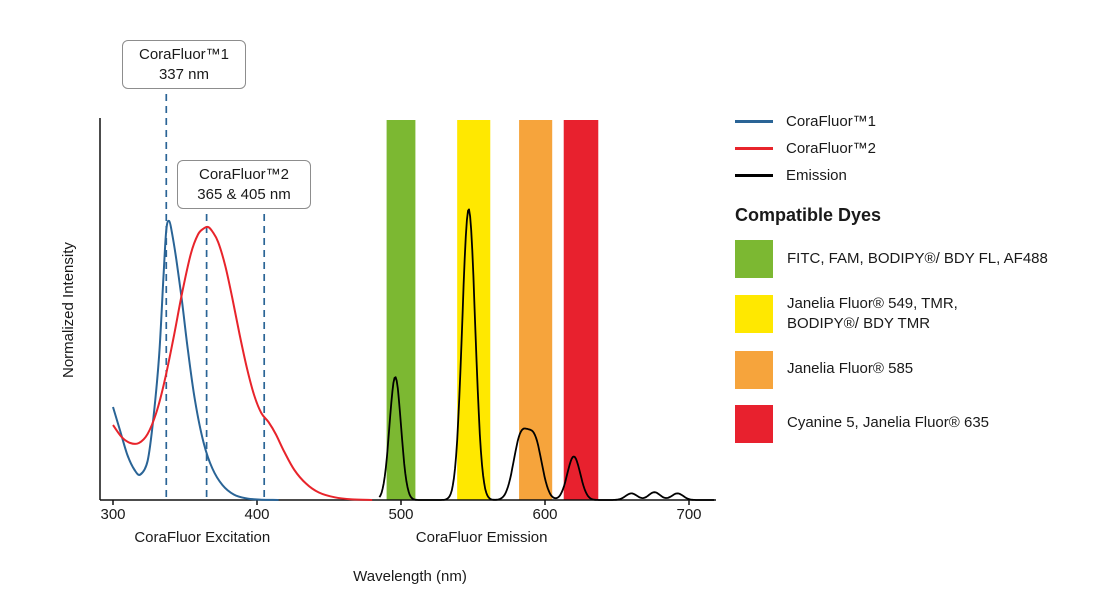 The height and width of the screenshot is (612, 1110). What do you see at coordinates (545, 514) in the screenshot?
I see `x-tick-label-600: 600` at bounding box center [545, 514].